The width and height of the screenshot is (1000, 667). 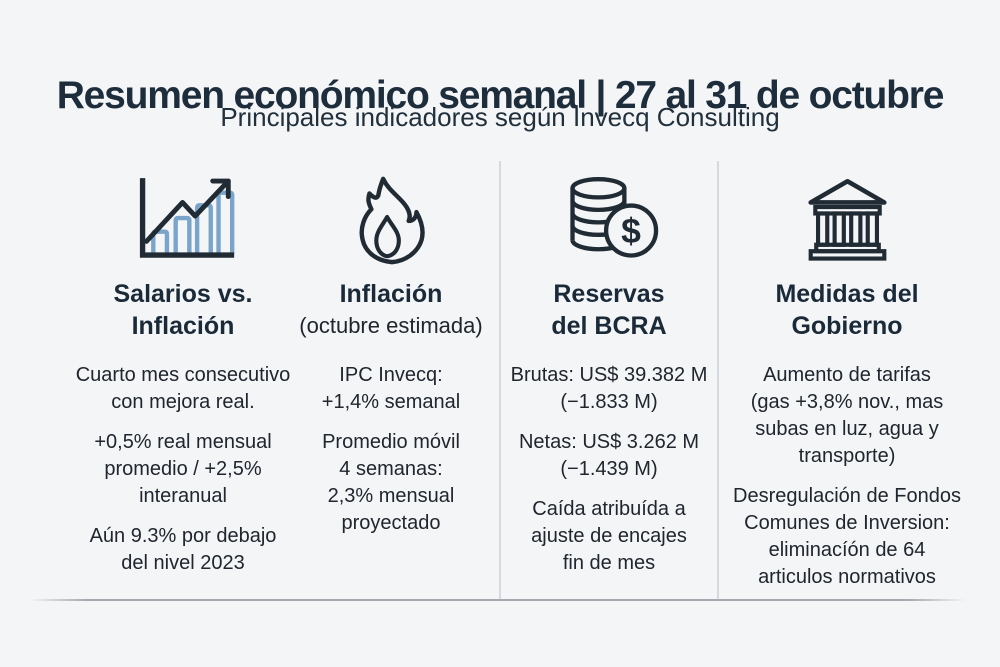 I want to click on column-heading: Inflación, so click(x=391, y=294).